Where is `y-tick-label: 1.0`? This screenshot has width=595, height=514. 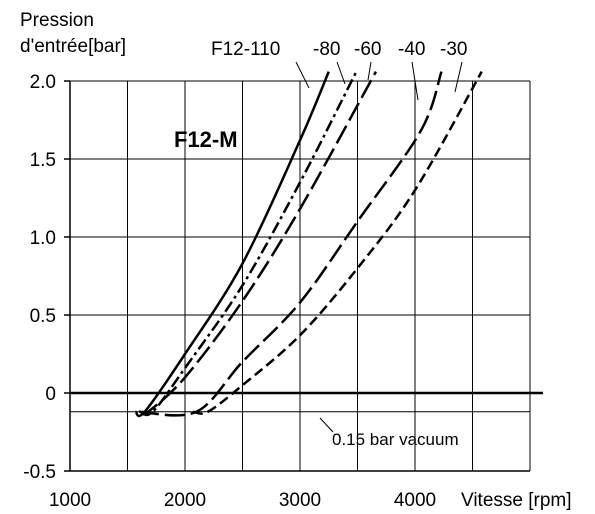 y-tick-label: 1.0 is located at coordinates (43, 238).